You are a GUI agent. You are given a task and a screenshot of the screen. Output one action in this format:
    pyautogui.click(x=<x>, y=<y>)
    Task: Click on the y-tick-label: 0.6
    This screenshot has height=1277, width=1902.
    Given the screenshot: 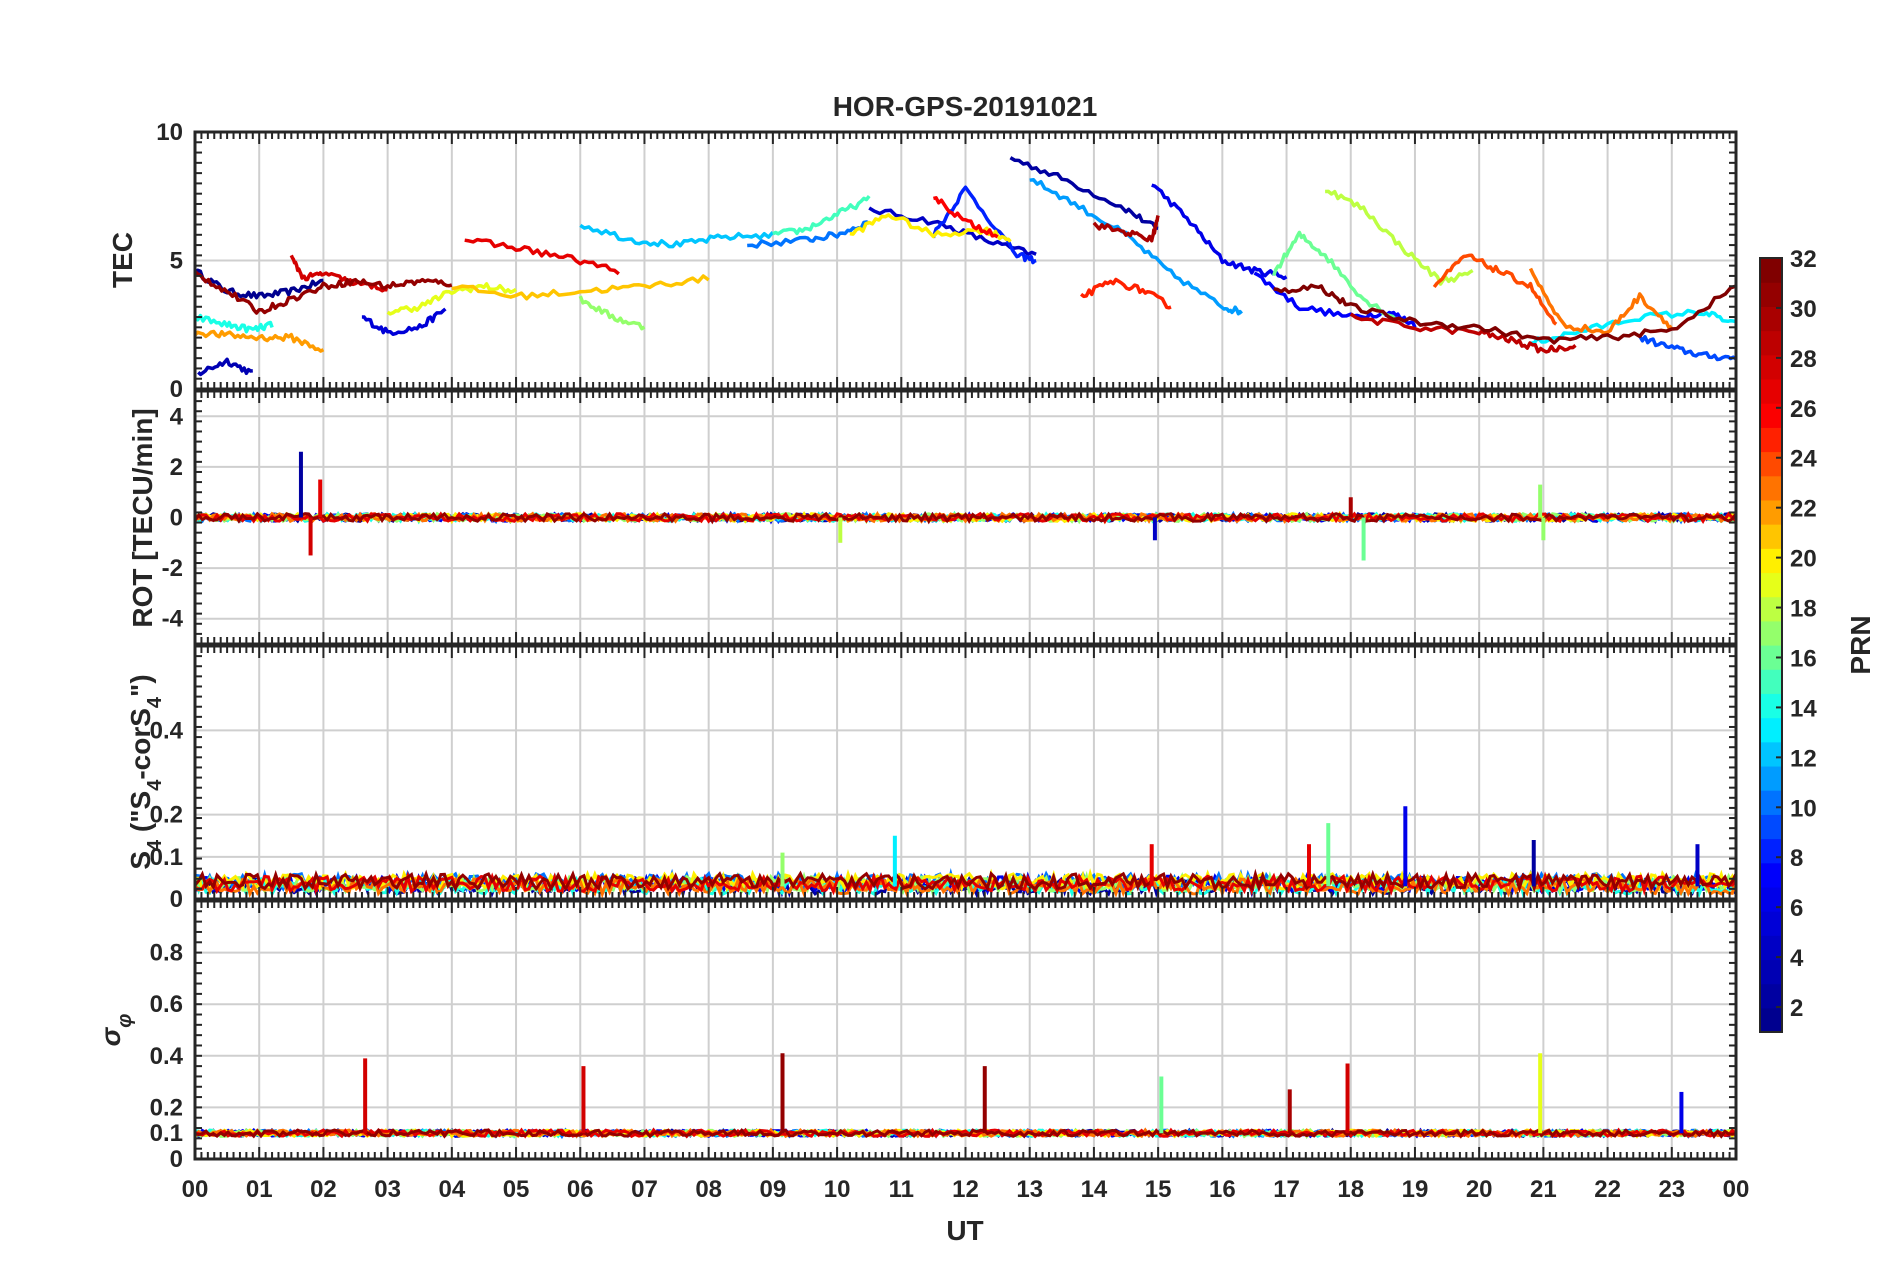 What is the action you would take?
    pyautogui.click(x=166, y=1004)
    